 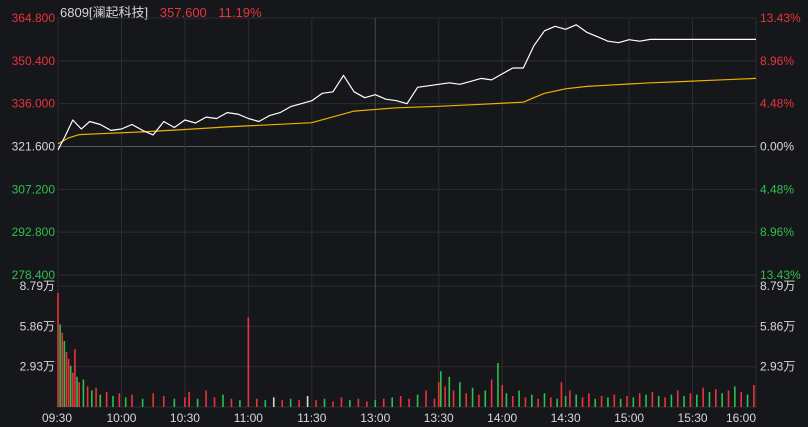 I want to click on time-tick-label: 10:00, so click(x=121, y=418).